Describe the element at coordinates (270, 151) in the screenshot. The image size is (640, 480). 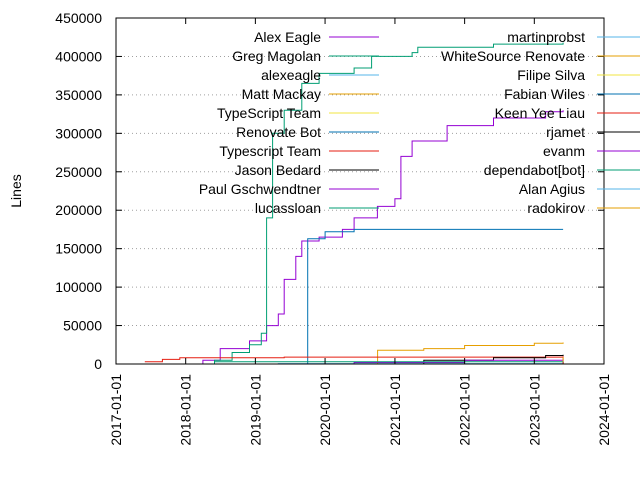
I see `legend-label: Typescript Team` at that location.